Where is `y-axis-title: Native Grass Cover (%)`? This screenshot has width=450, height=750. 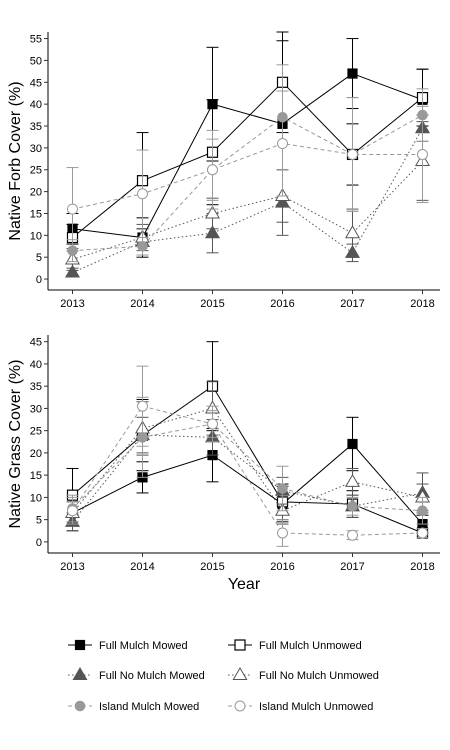
y-axis-title: Native Grass Cover (%) is located at coordinates (15, 444).